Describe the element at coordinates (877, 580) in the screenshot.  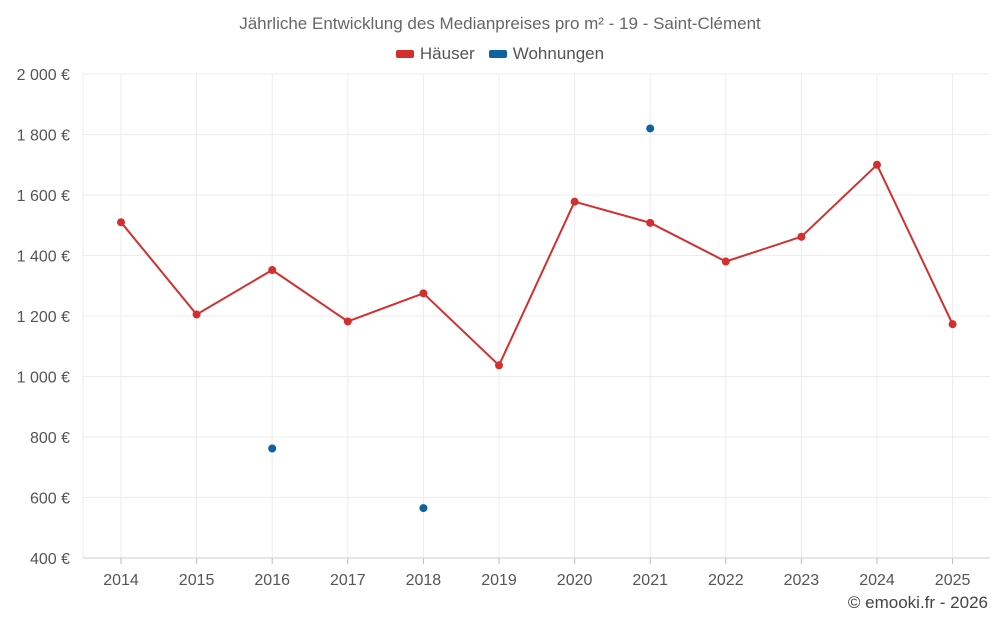
I see `x-tick-label: 2024` at that location.